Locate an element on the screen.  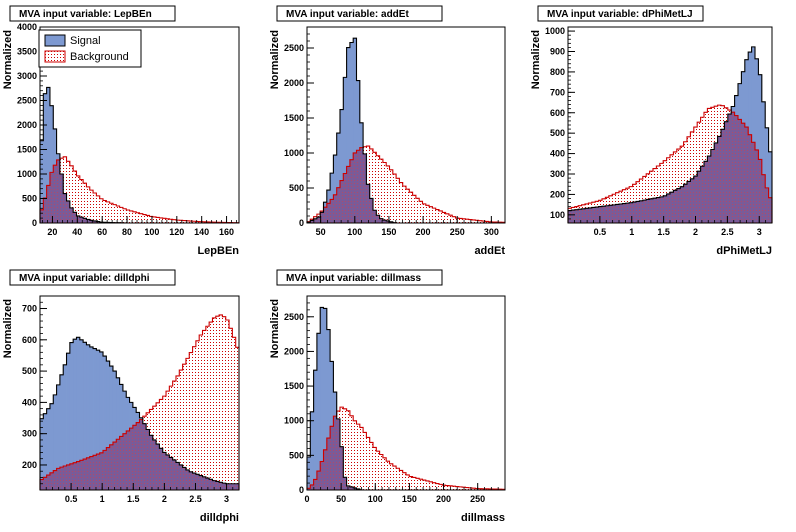
y-tick-label: 2500 is located at coordinates (27, 101).